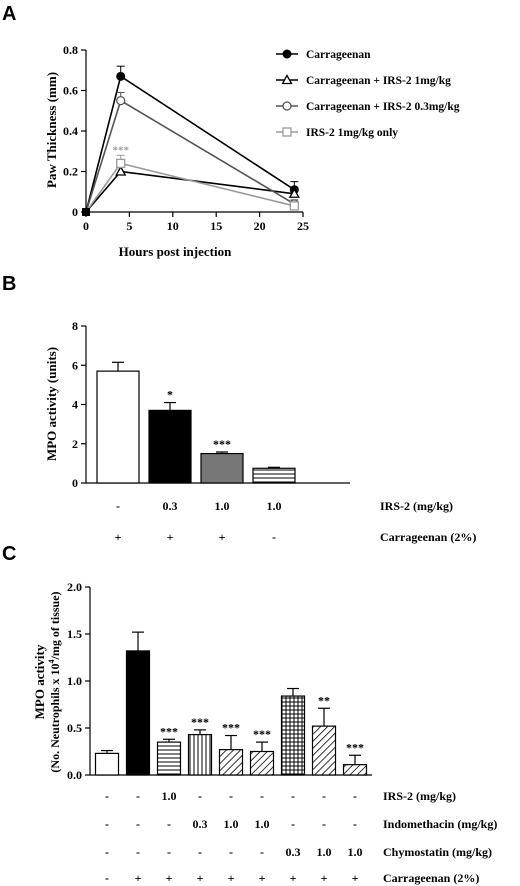 Image resolution: width=520 pixels, height=886 pixels. Describe the element at coordinates (428, 537) in the screenshot. I see `panel-b-treatment-label: Carrageenan (2%)` at that location.